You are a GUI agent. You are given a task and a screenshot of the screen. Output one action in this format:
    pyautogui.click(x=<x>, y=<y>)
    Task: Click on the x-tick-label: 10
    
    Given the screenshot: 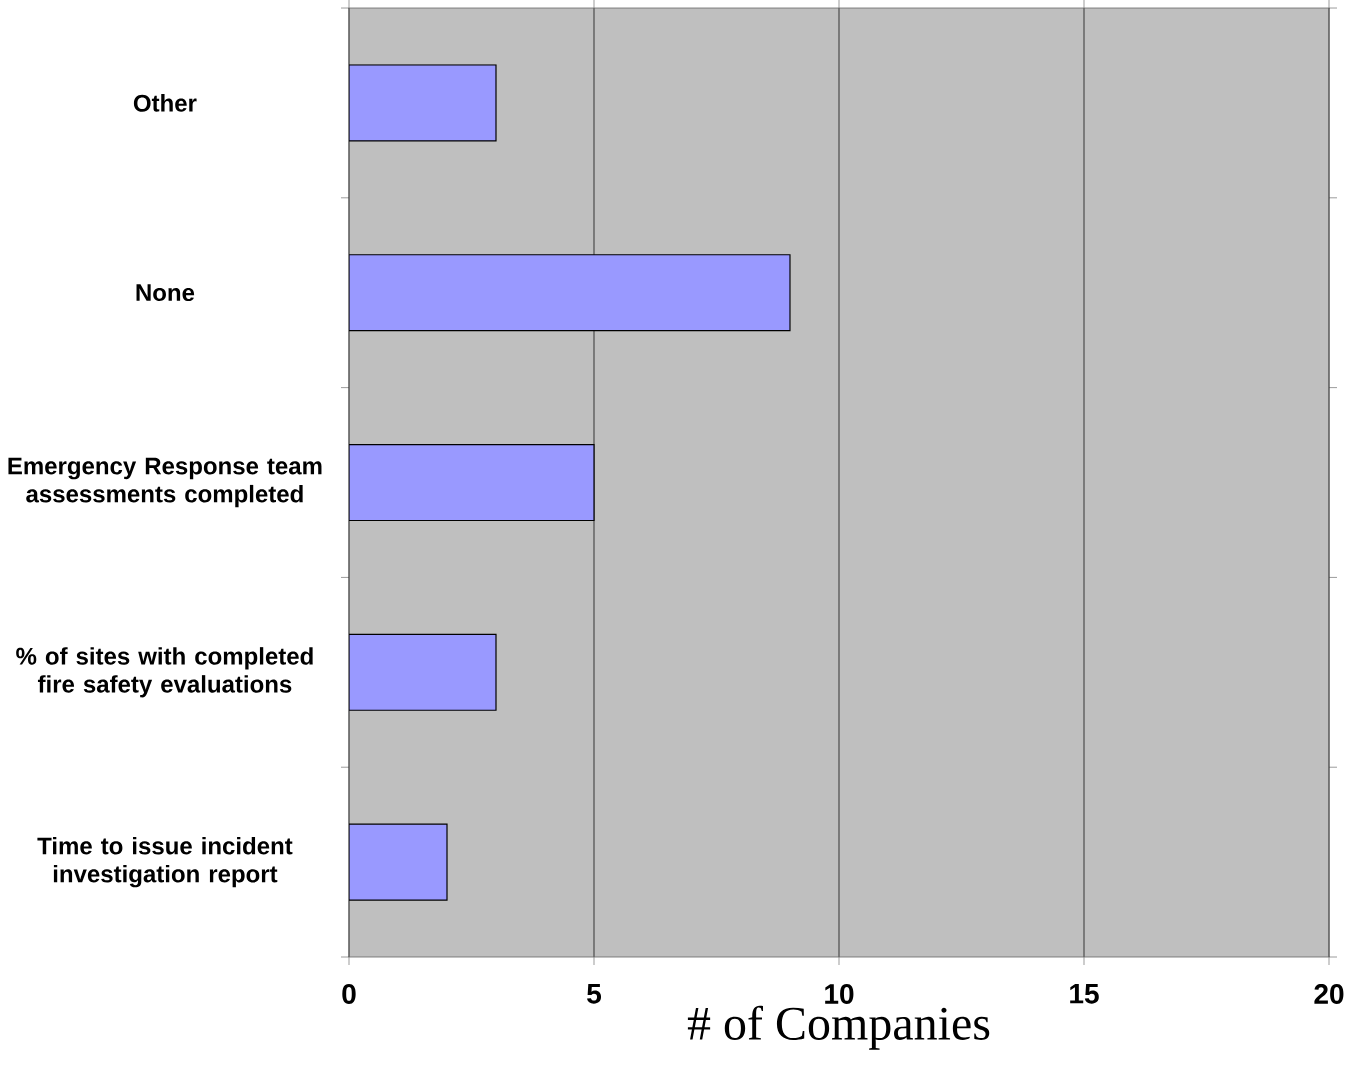 What is the action you would take?
    pyautogui.click(x=839, y=994)
    